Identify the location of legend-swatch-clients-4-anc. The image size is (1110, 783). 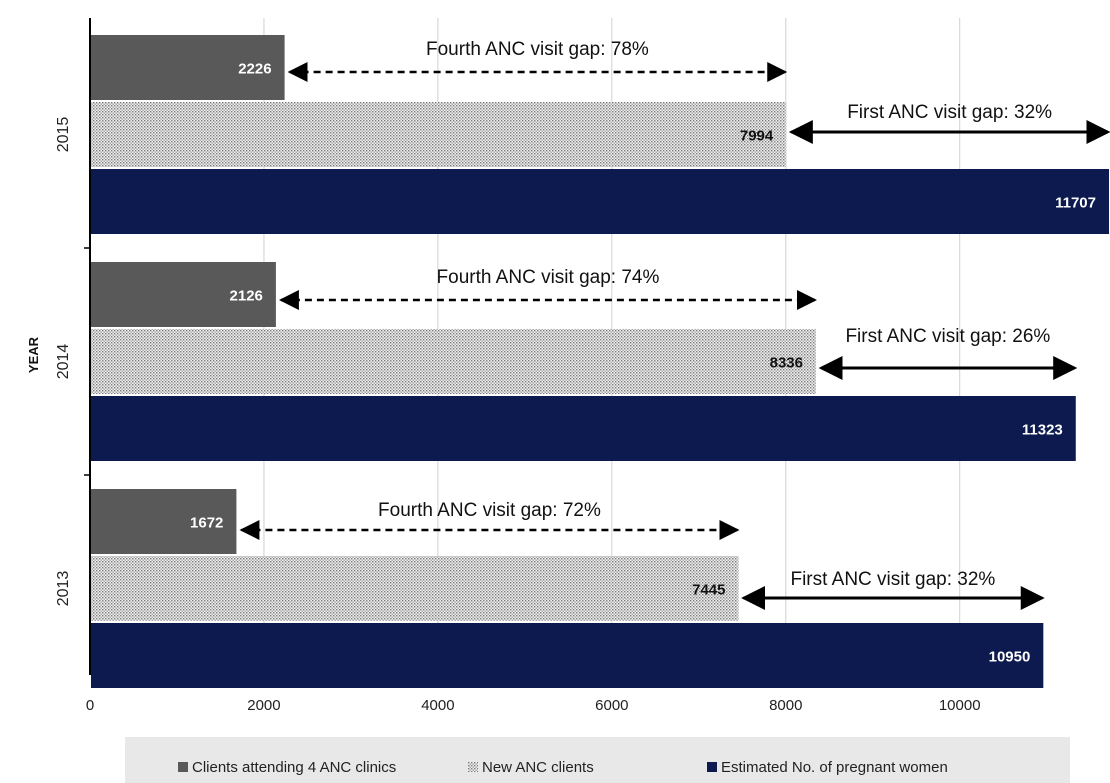
(183, 767).